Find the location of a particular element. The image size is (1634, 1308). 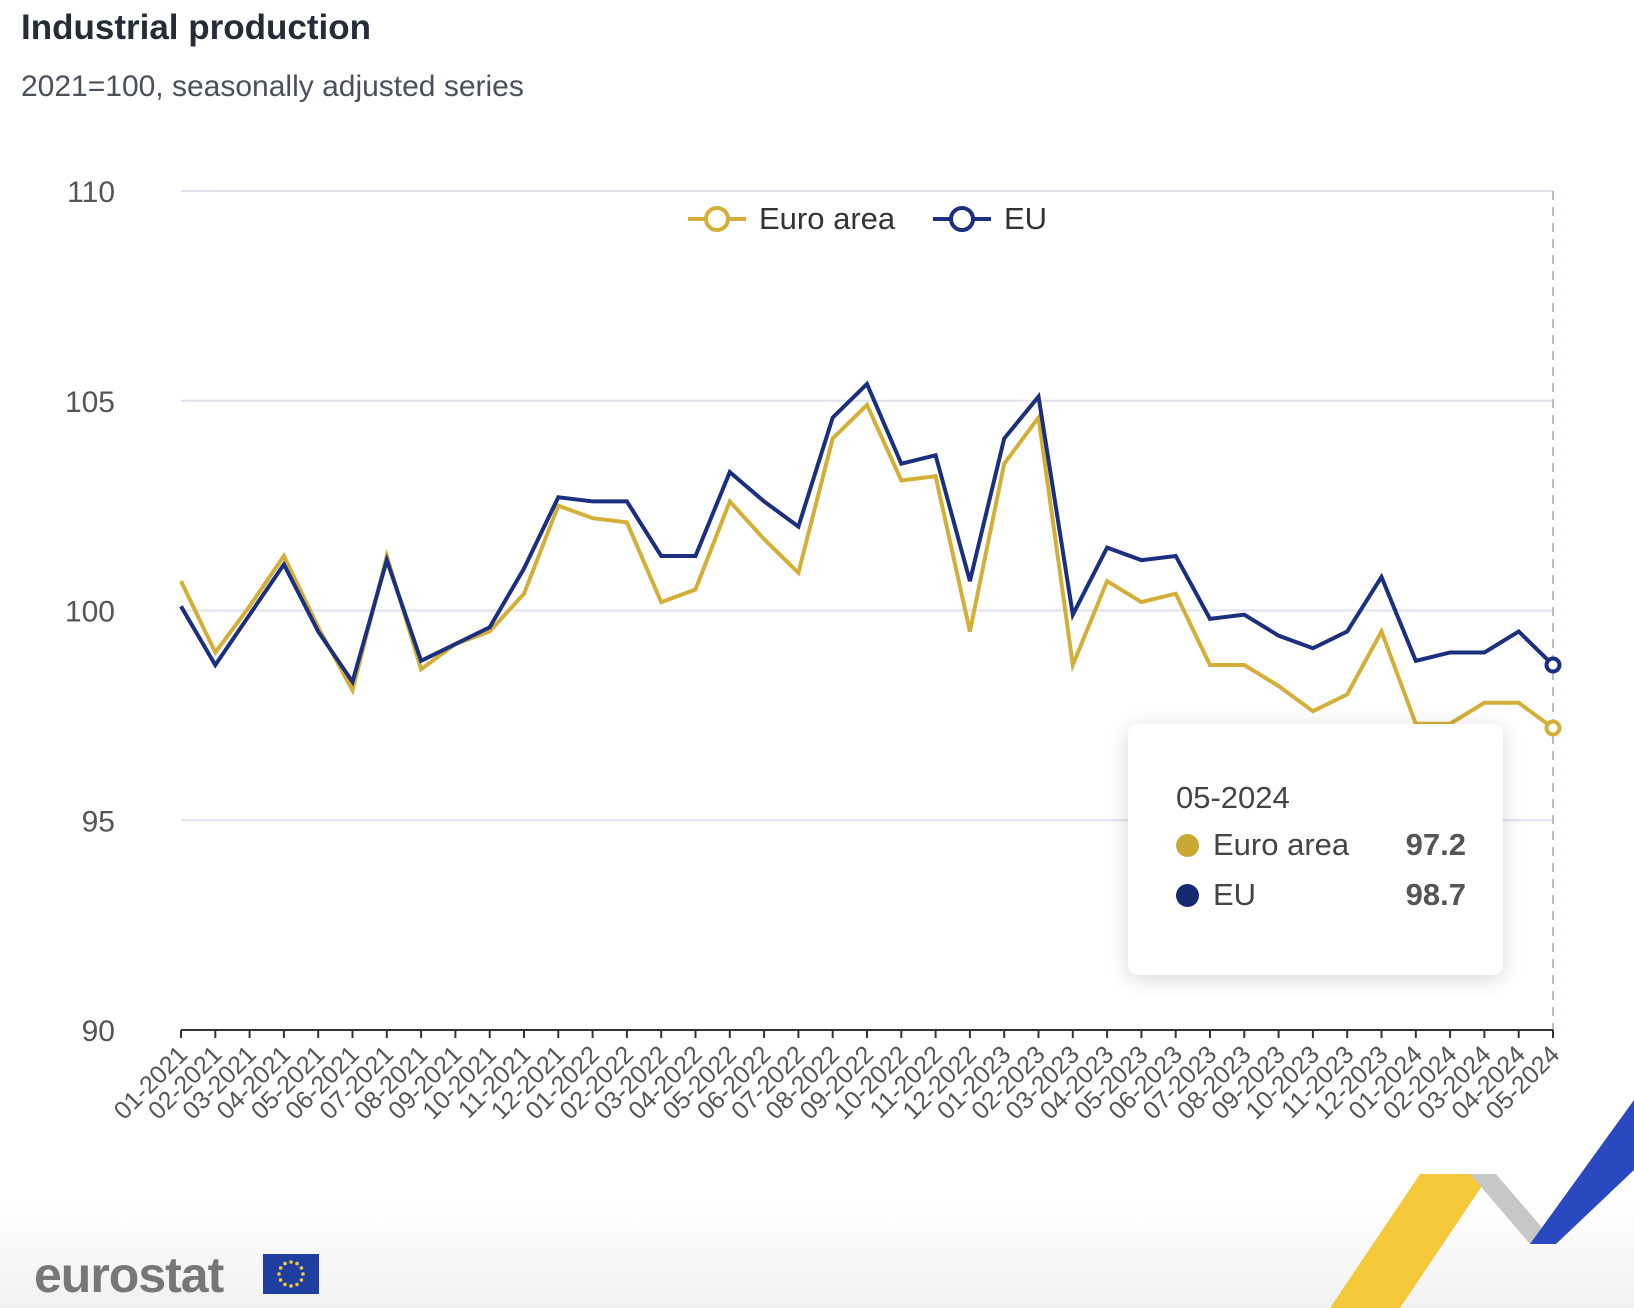

chart-title: Industrial production is located at coordinates (196, 27).